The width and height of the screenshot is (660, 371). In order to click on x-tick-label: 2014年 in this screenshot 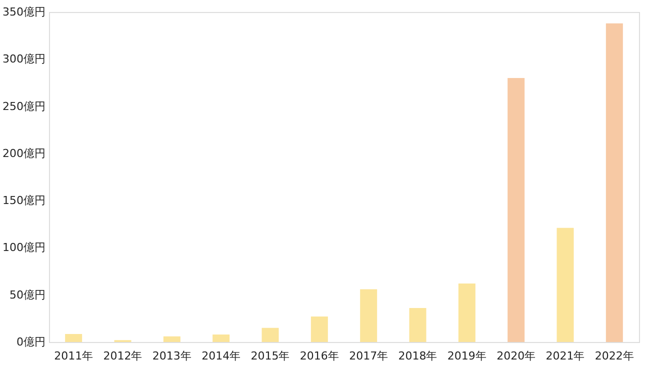, I will do `click(221, 356)`.